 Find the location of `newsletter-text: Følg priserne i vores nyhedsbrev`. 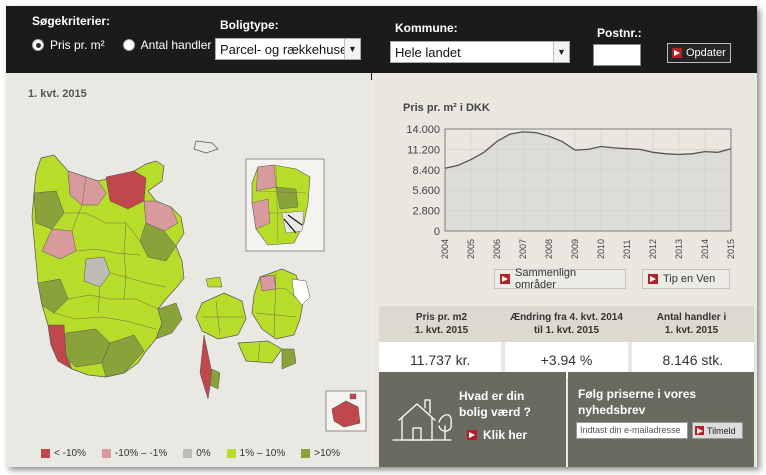

newsletter-text: Følg priserne i vores nyhedsbrev is located at coordinates (637, 402).